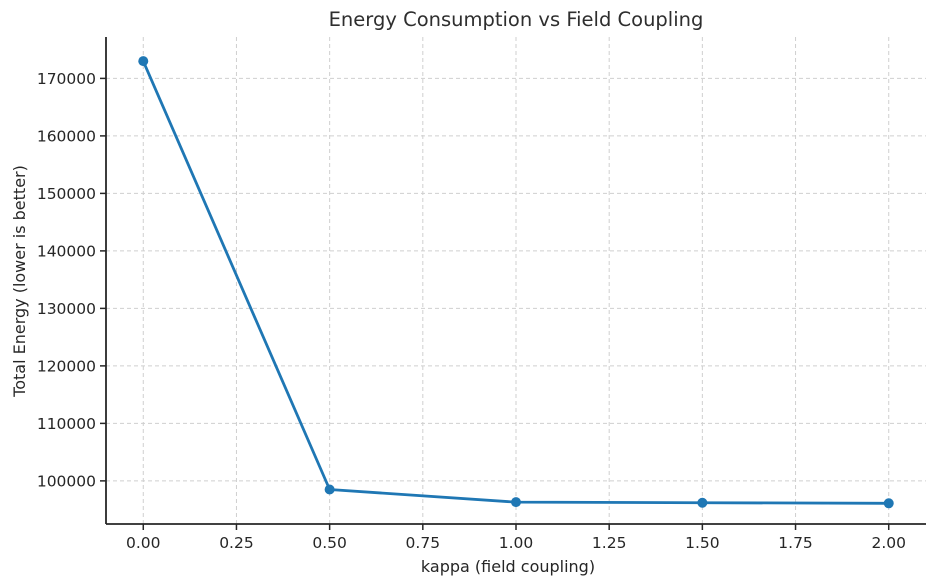 This screenshot has height=586, width=936. What do you see at coordinates (329, 543) in the screenshot?
I see `x-tick-label: 0.50` at bounding box center [329, 543].